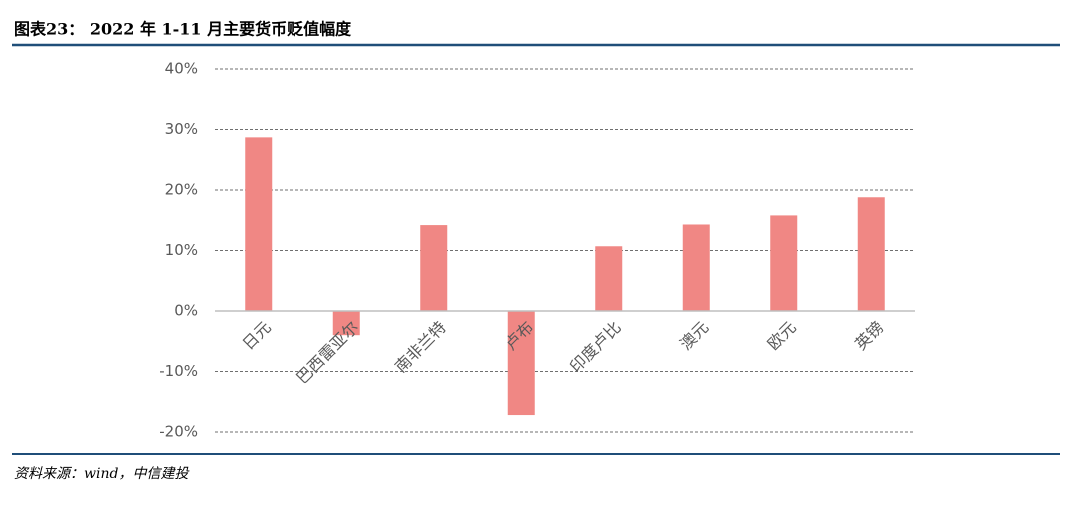 This screenshot has width=1080, height=505. Describe the element at coordinates (186, 311) in the screenshot. I see `y-tick-label: 0%` at that location.